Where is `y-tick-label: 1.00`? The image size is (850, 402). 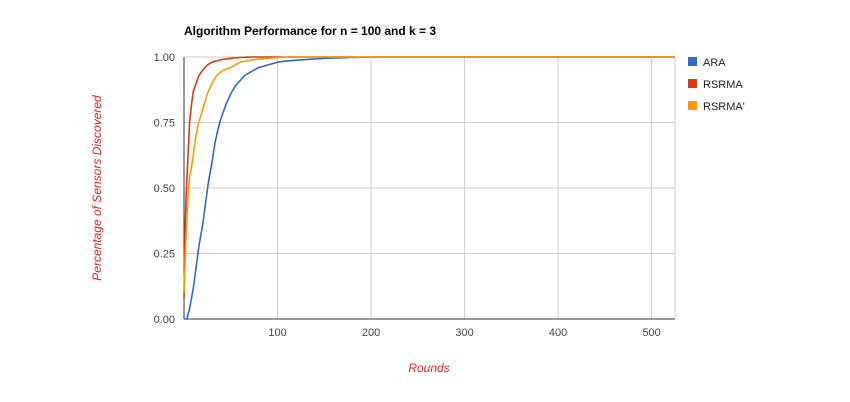 y-tick-label: 1.00 is located at coordinates (164, 58).